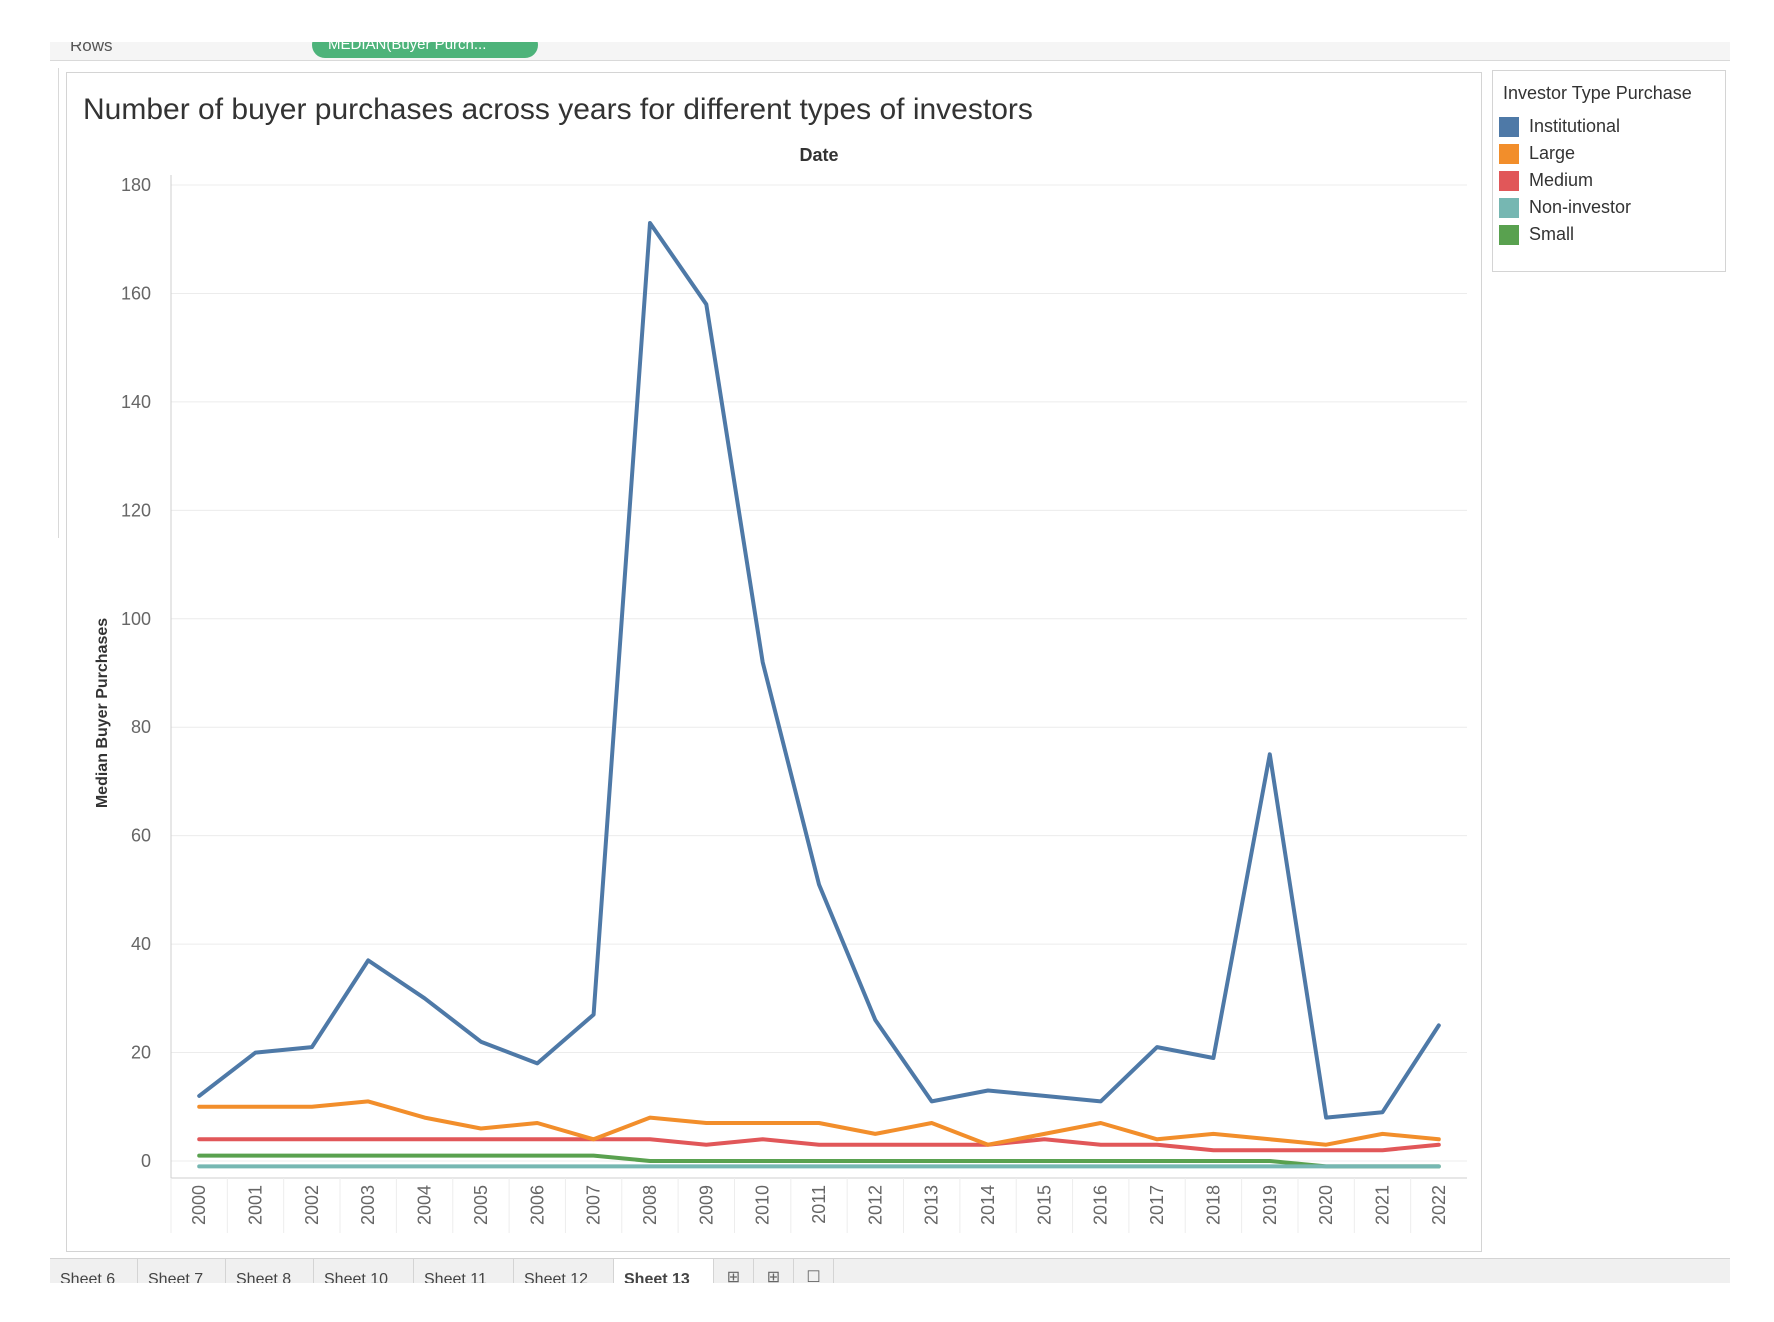 The height and width of the screenshot is (1322, 1774). I want to click on legend-title: Investor Type Purchase, so click(1597, 93).